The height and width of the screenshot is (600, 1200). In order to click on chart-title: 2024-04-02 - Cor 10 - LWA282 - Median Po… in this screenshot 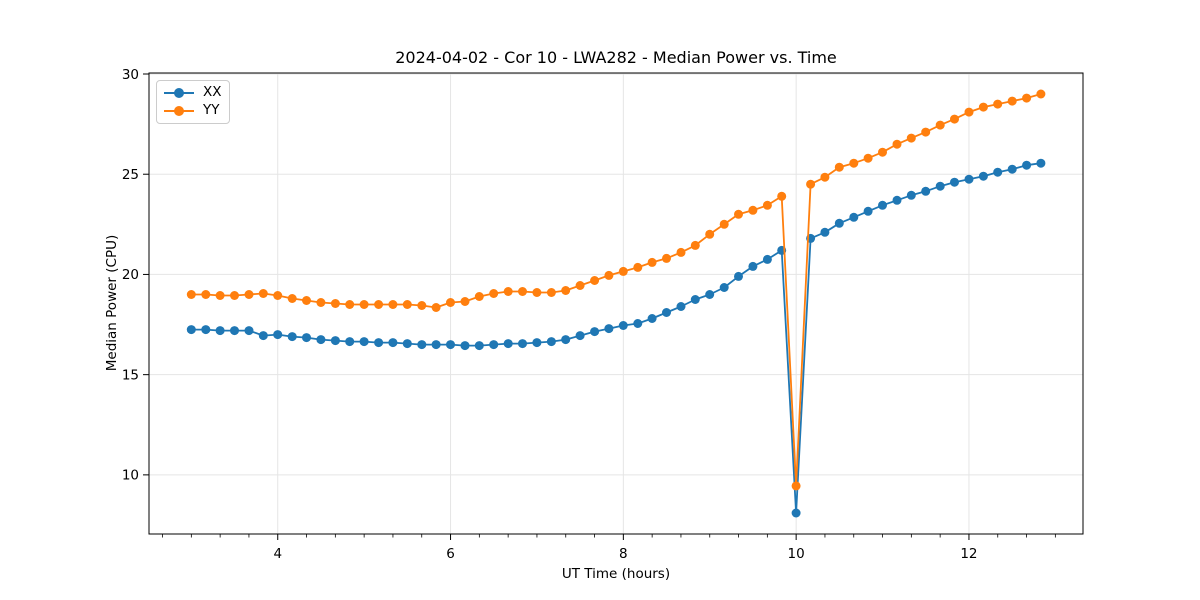, I will do `click(616, 57)`.